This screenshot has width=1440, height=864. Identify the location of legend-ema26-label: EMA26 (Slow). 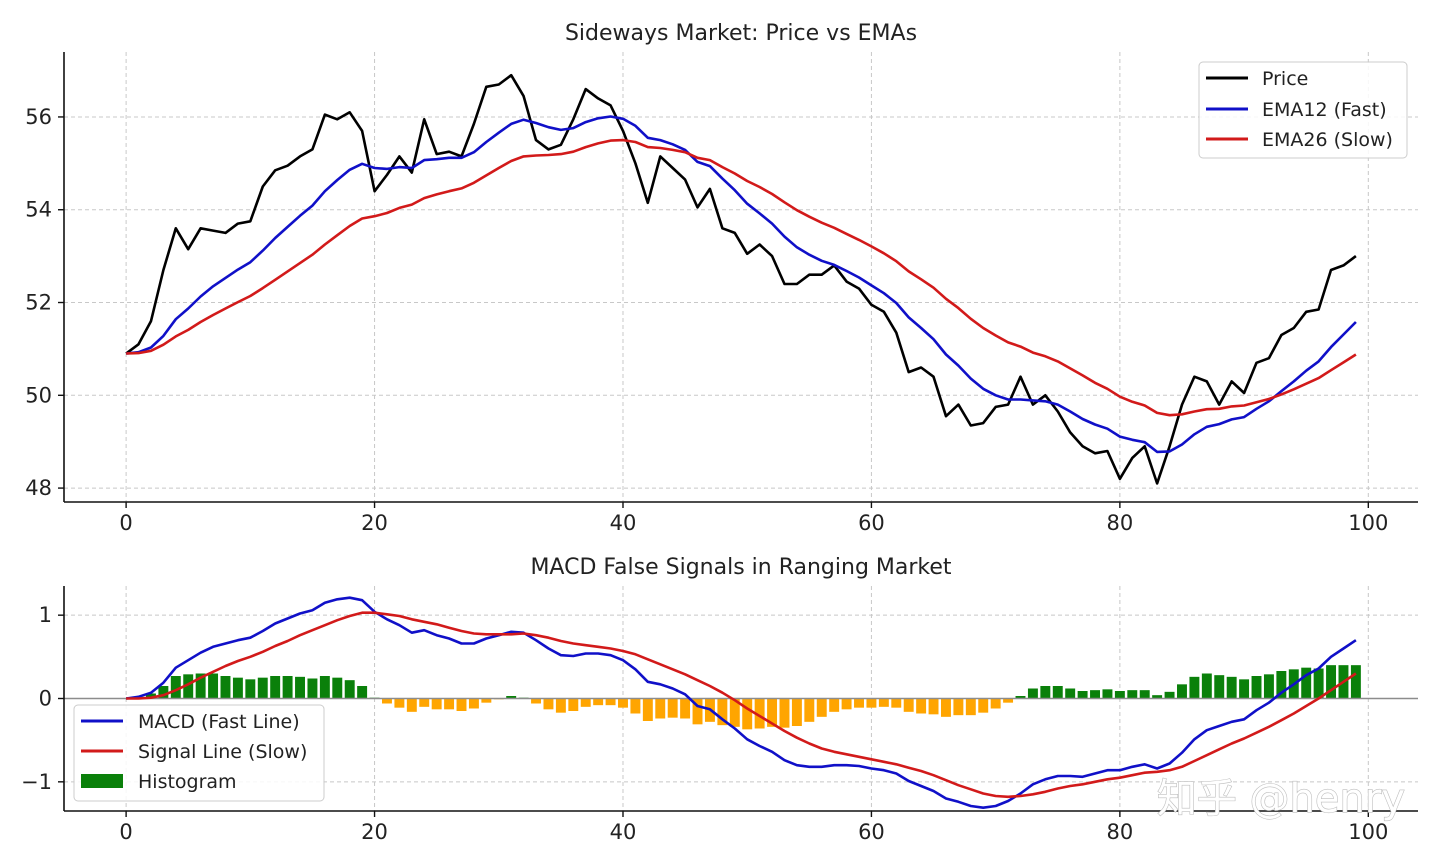
(1327, 140).